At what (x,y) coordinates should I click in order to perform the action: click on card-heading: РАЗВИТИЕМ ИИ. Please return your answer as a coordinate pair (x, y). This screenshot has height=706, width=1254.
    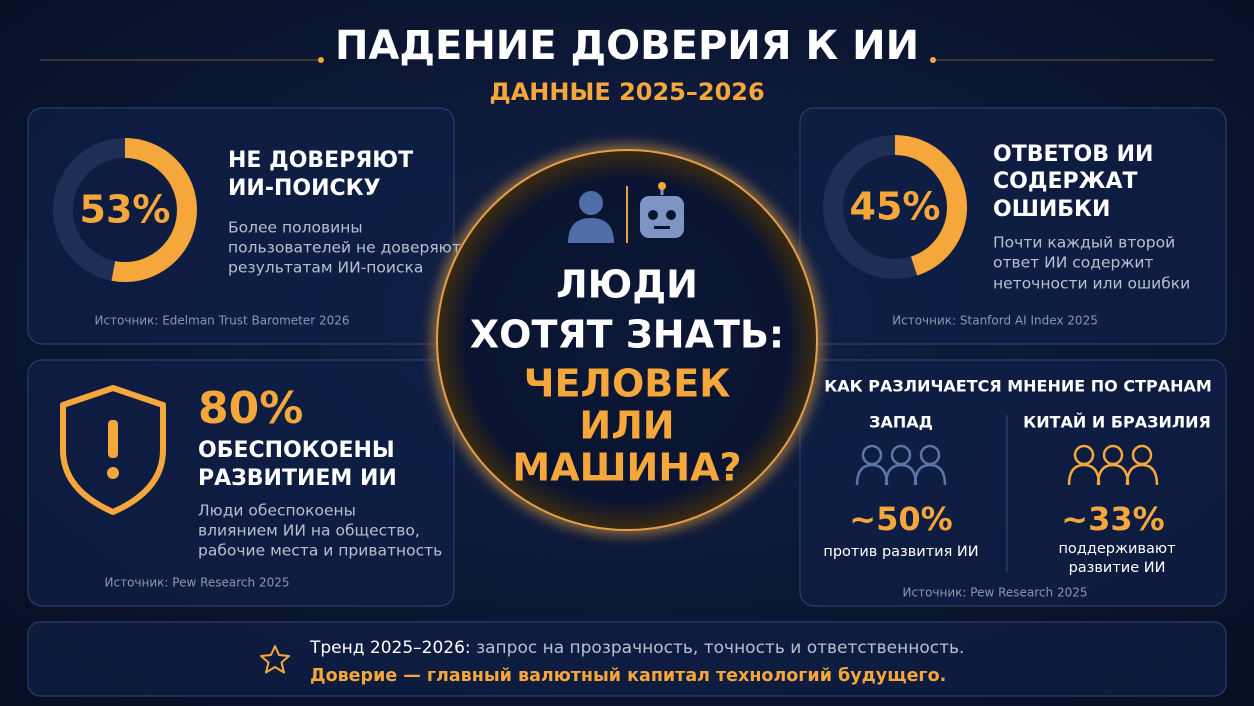
    Looking at the image, I should click on (297, 478).